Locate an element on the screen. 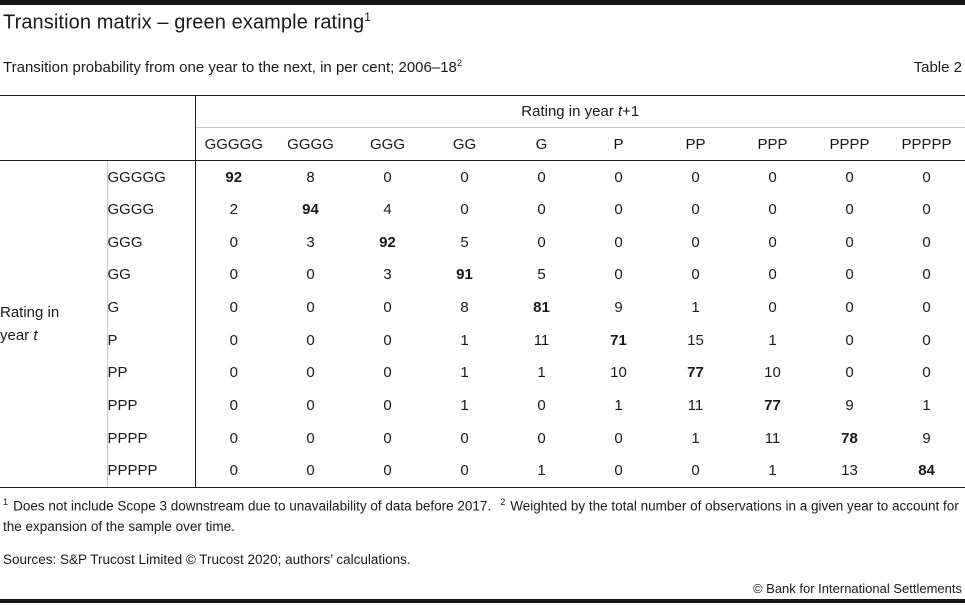 The height and width of the screenshot is (608, 965). matrix-col-header: PPP is located at coordinates (772, 144).